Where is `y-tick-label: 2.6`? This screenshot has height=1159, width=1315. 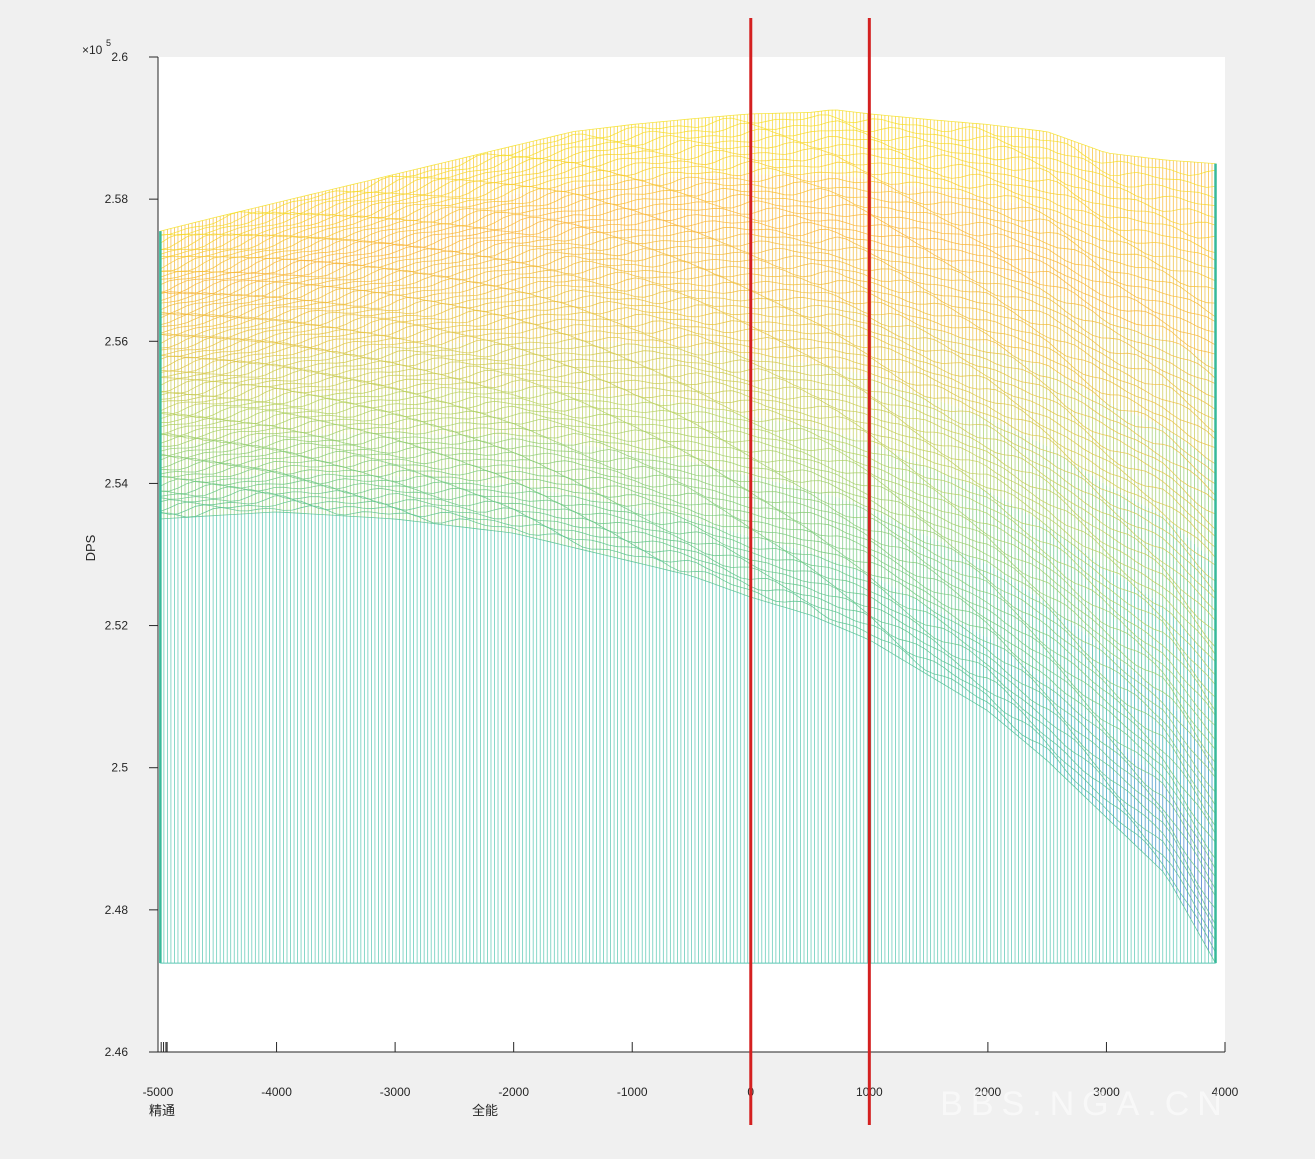
y-tick-label: 2.6 is located at coordinates (119, 57).